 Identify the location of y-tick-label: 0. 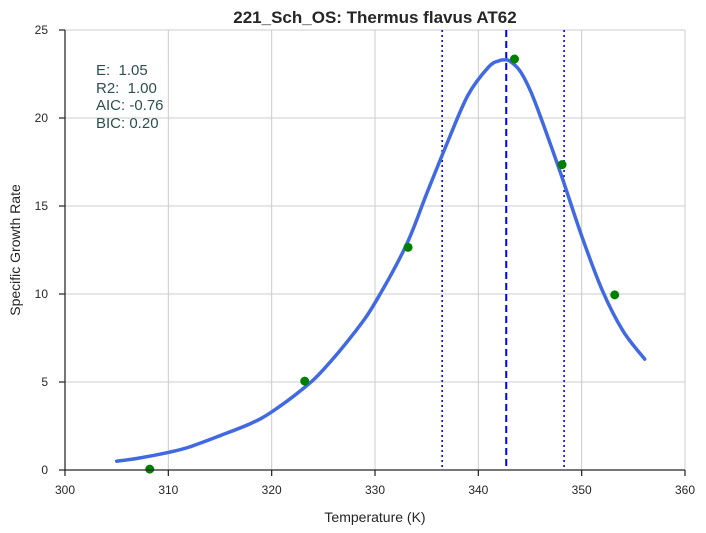
(44, 470).